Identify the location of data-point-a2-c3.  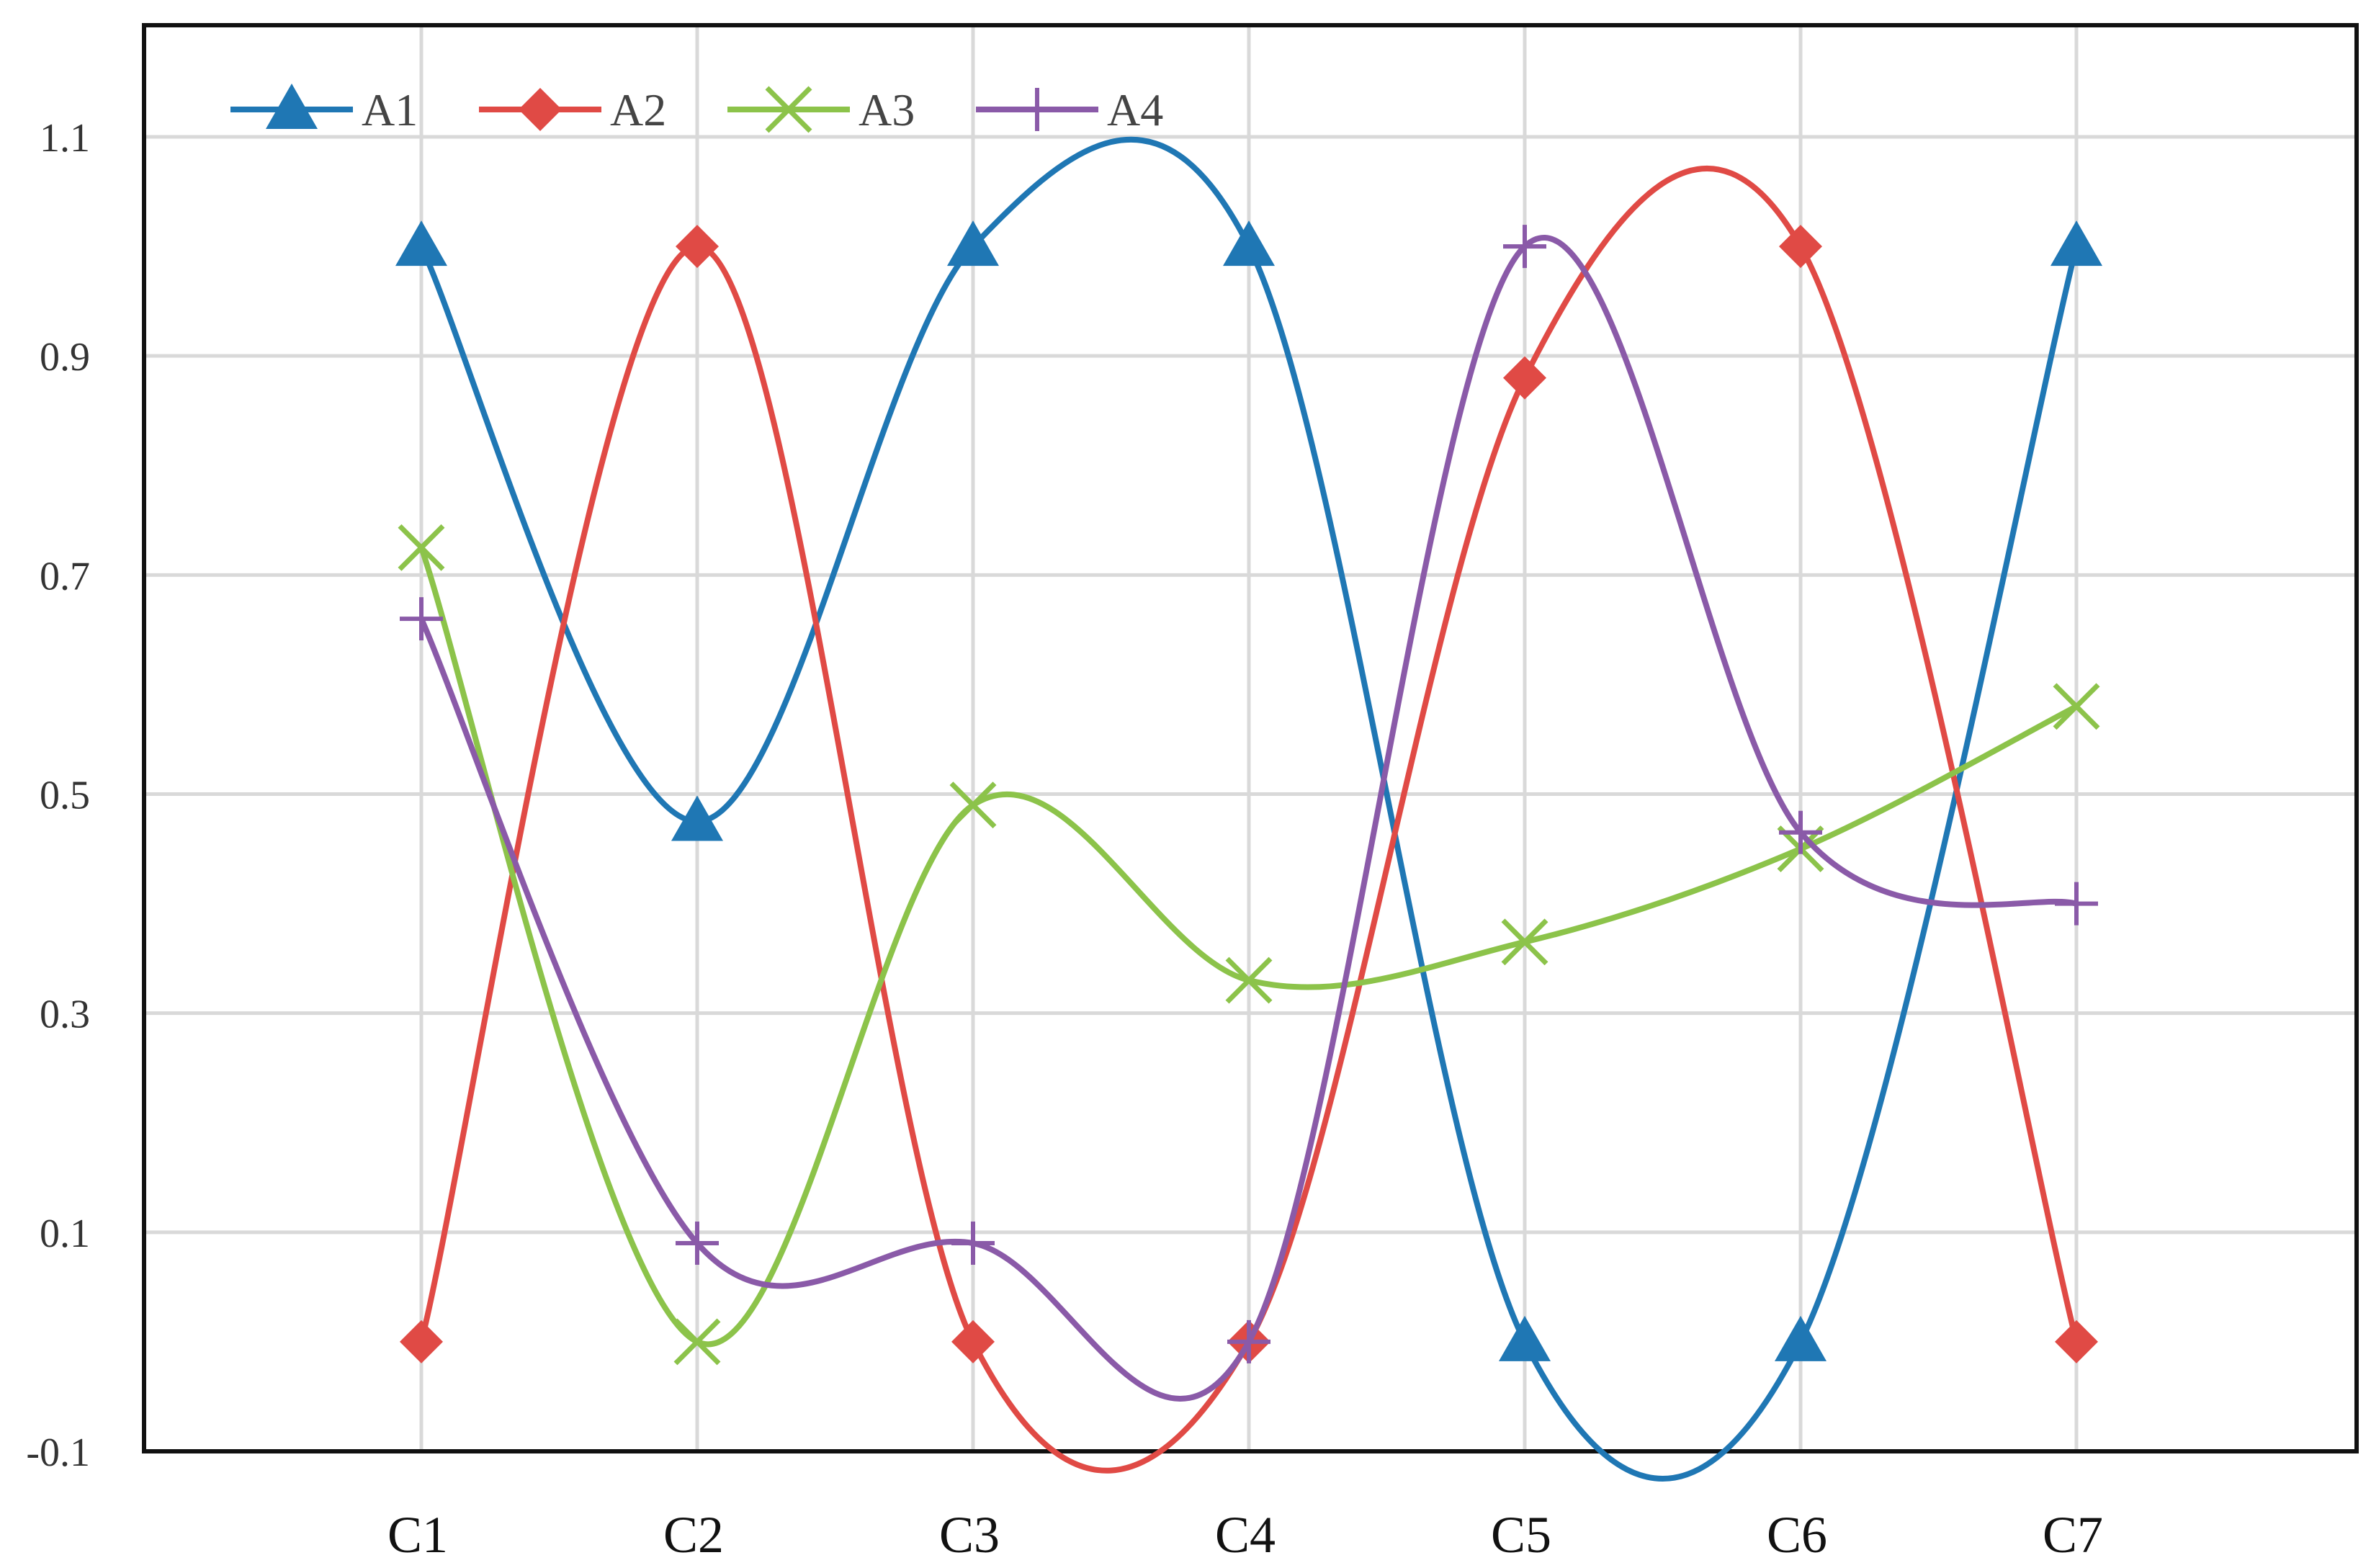
(973, 1341).